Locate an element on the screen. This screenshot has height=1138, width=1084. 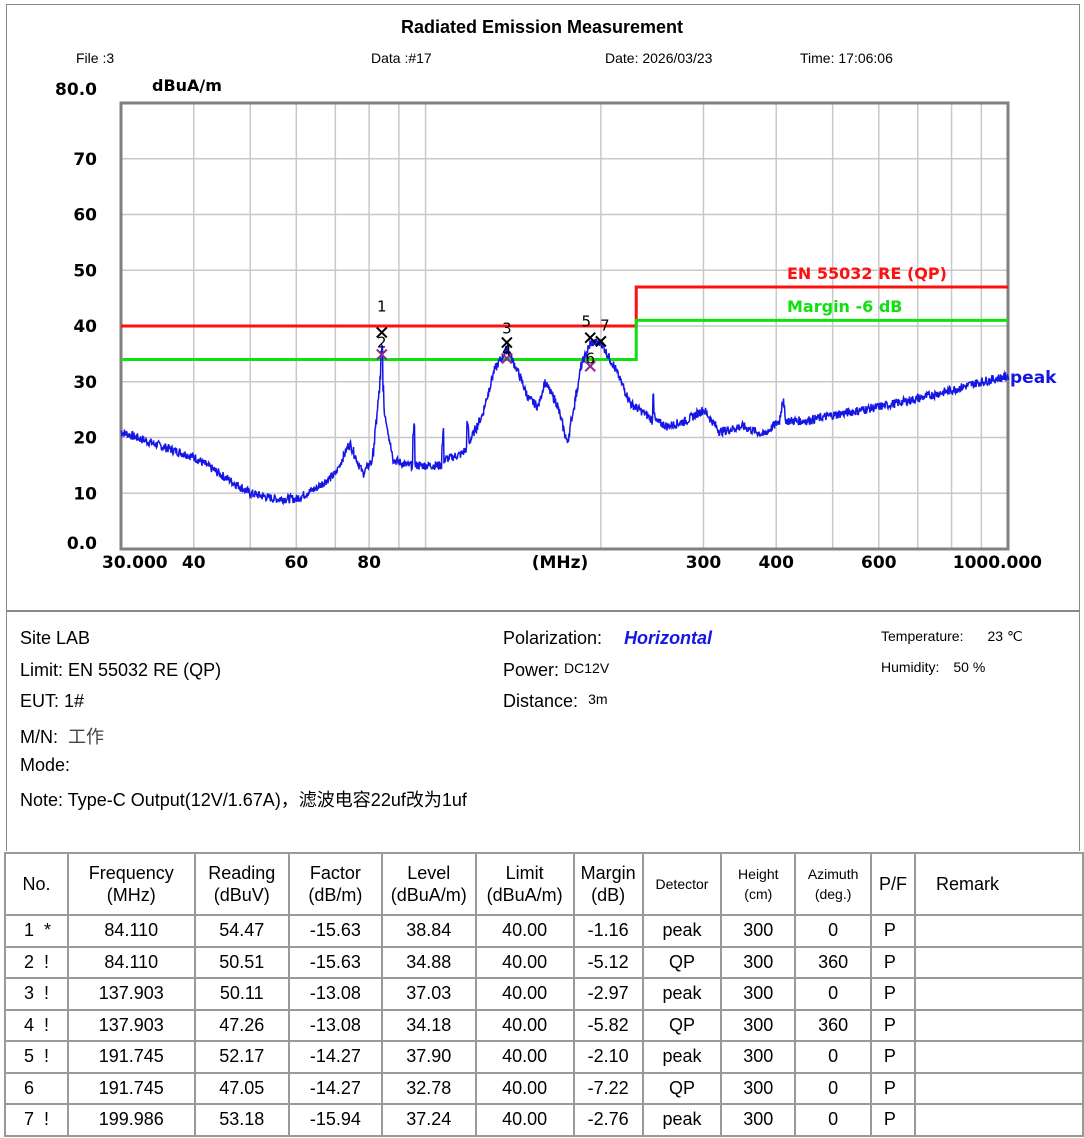
humidity-label: Humidity: is located at coordinates (910, 667).